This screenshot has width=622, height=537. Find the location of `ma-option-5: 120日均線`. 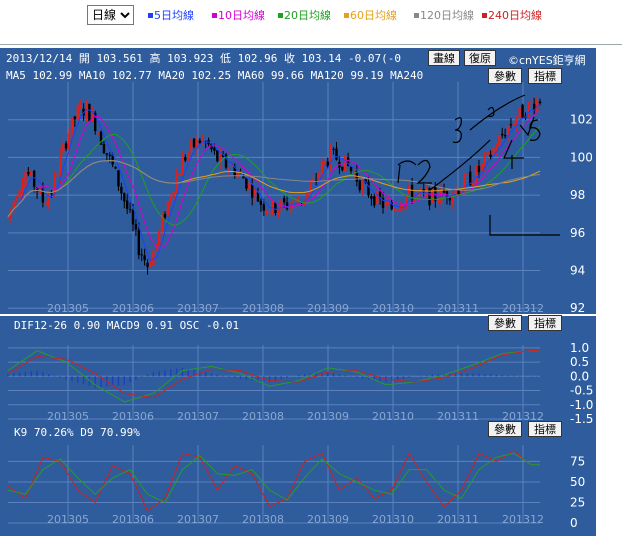

ma-option-5: 120日均線 is located at coordinates (444, 15).